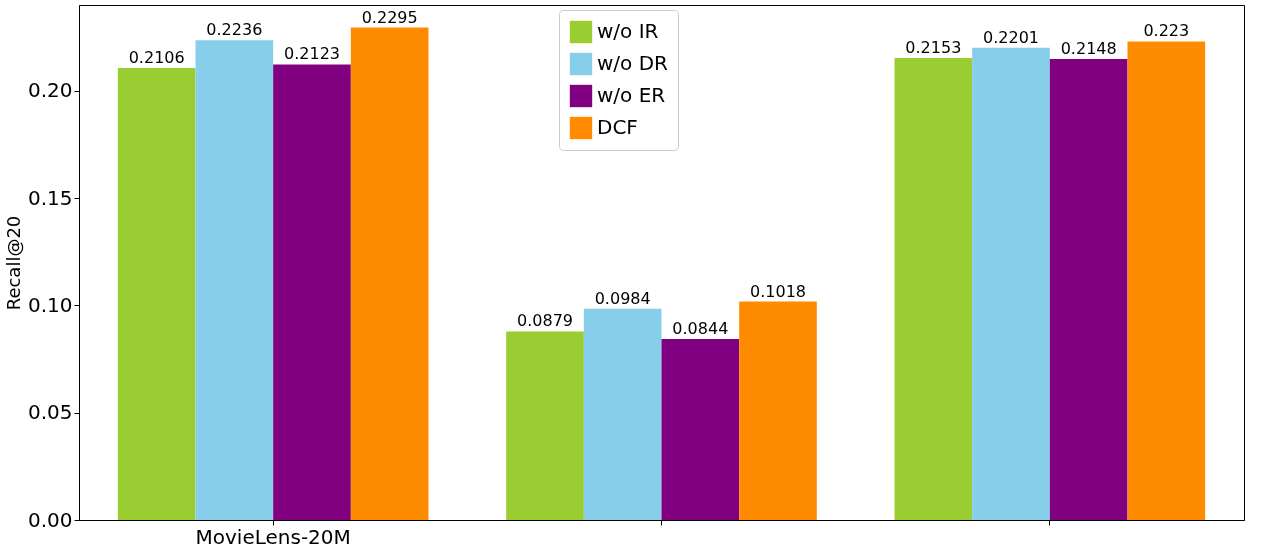 The height and width of the screenshot is (560, 1269). I want to click on legend-label: w/o ER, so click(631, 95).